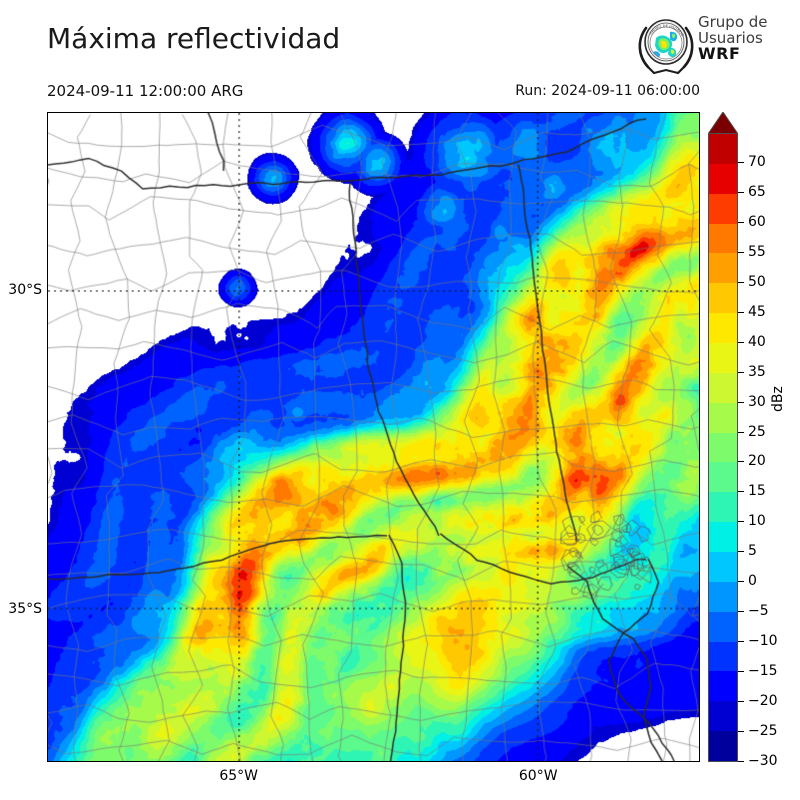  What do you see at coordinates (757, 371) in the screenshot?
I see `colorbar-tick-label: 35` at bounding box center [757, 371].